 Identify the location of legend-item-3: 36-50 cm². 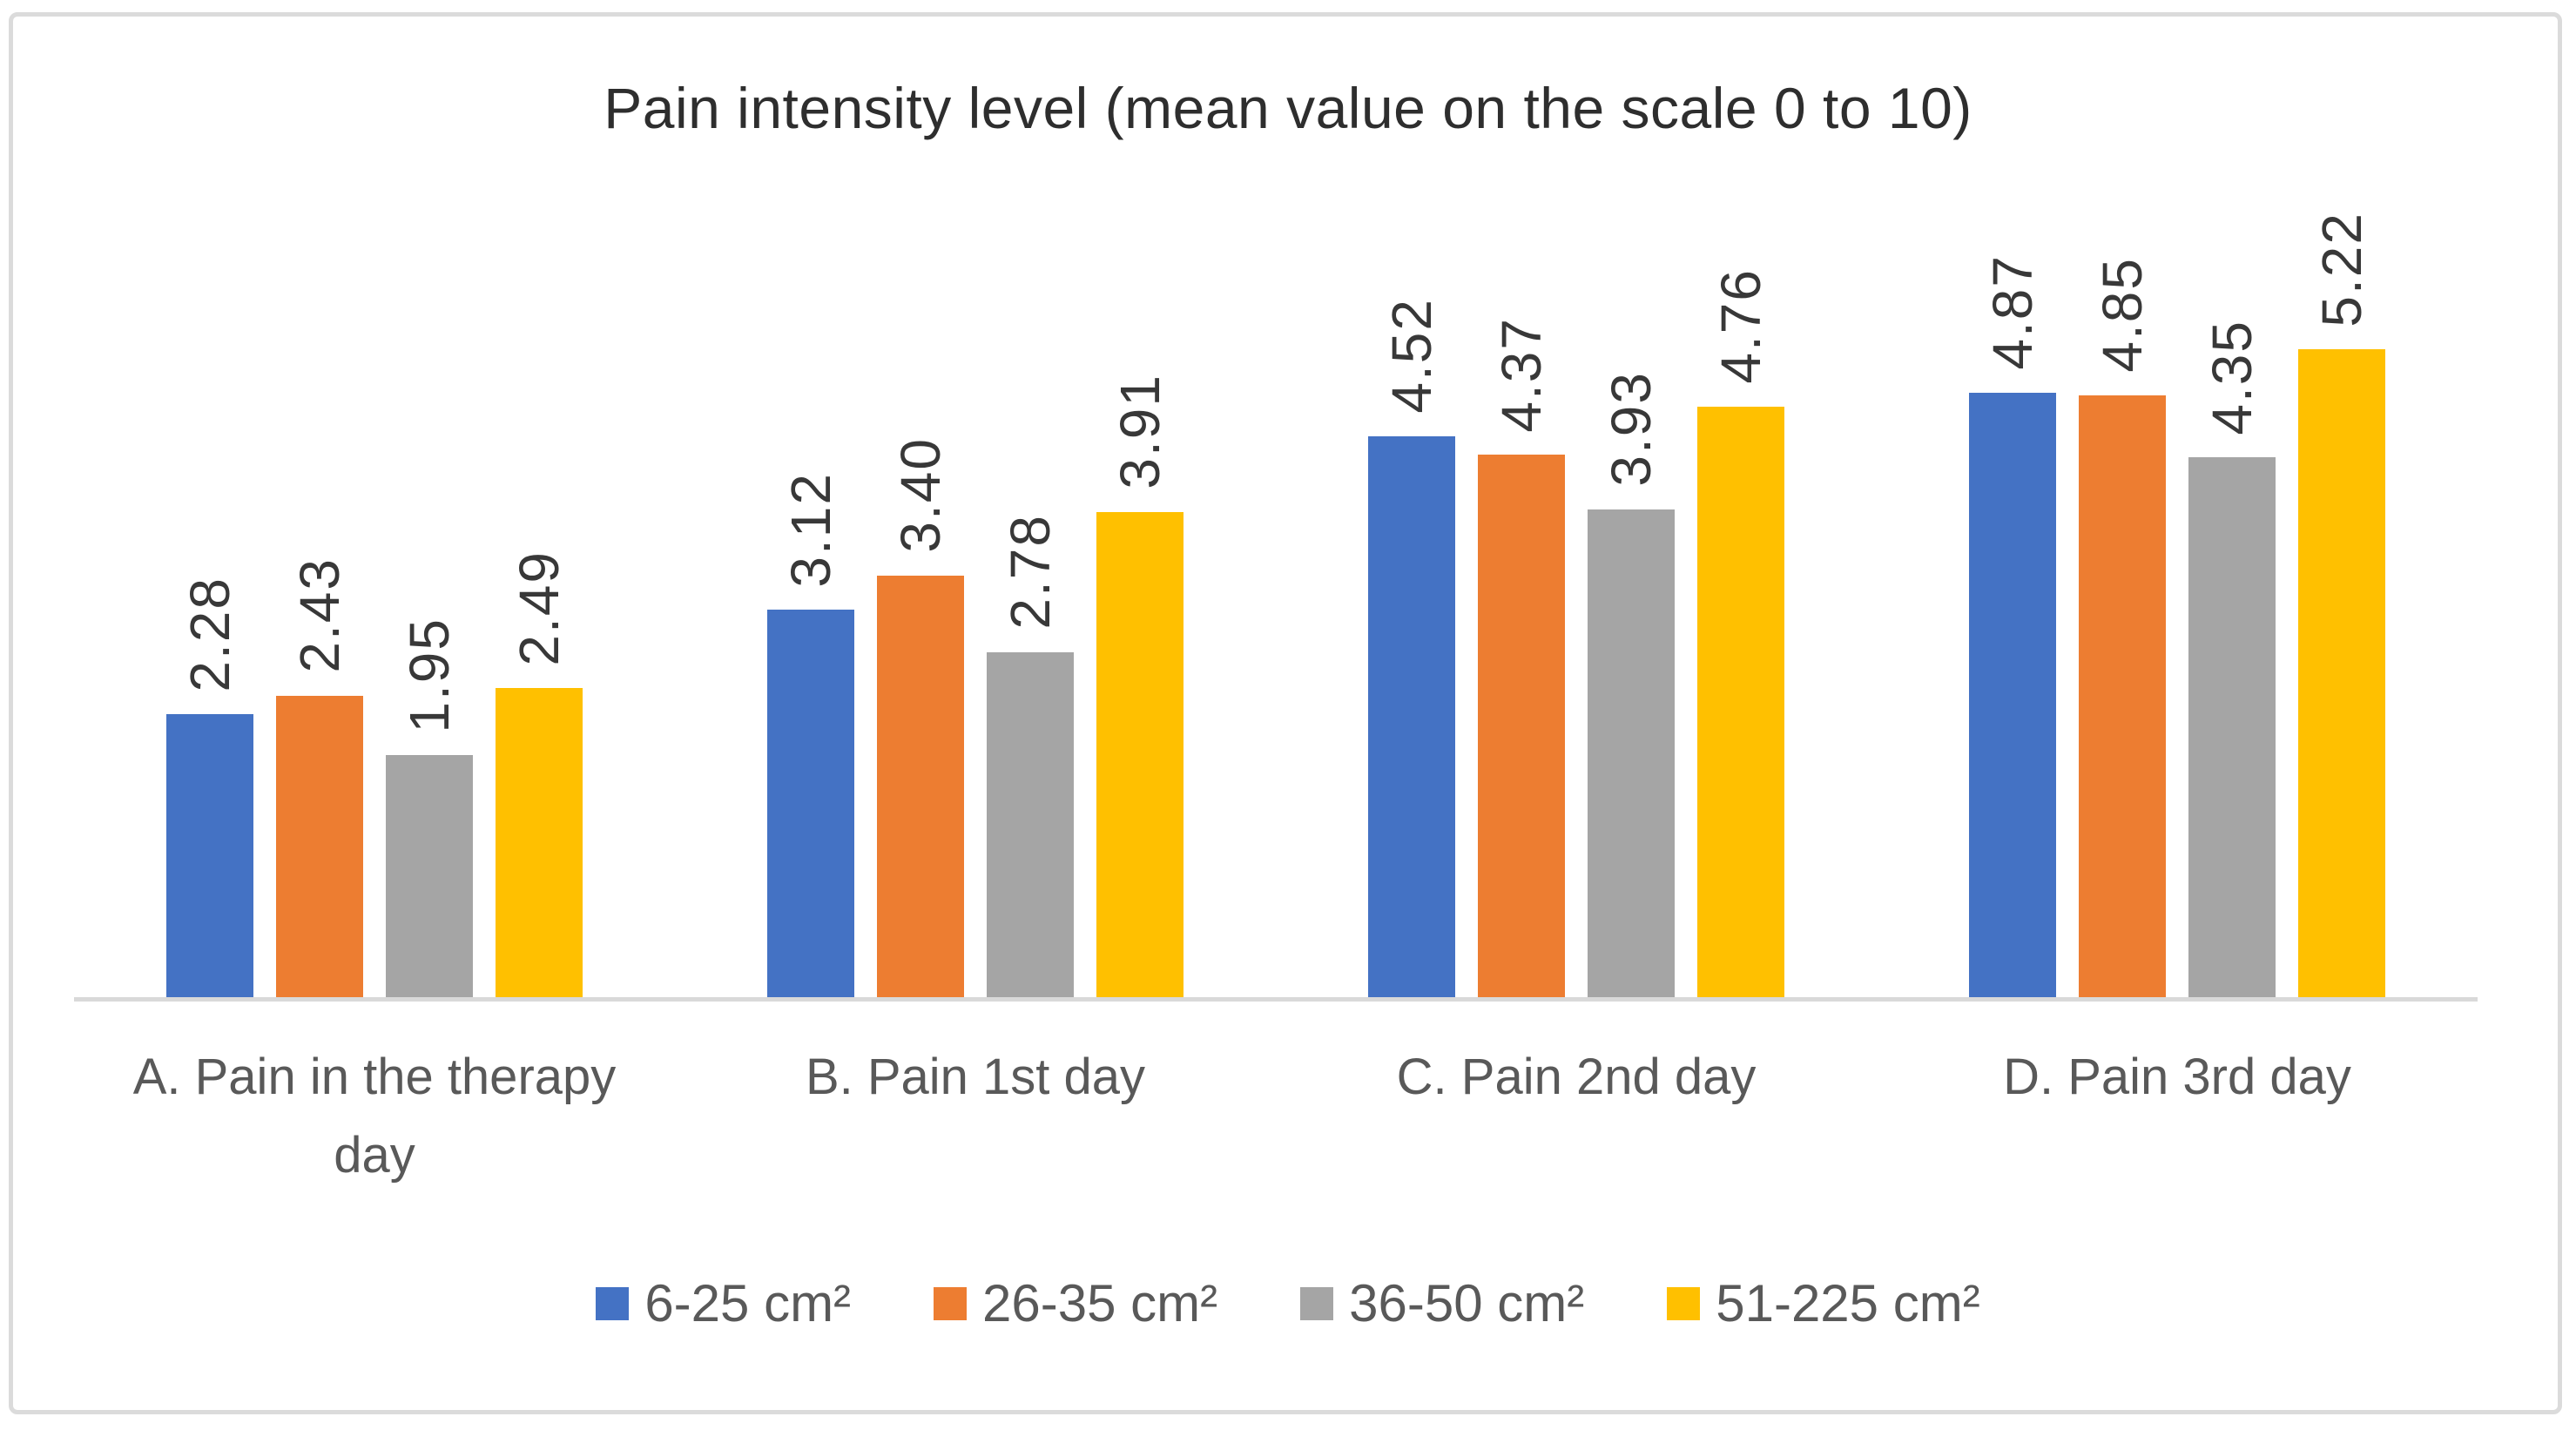
(1442, 1303).